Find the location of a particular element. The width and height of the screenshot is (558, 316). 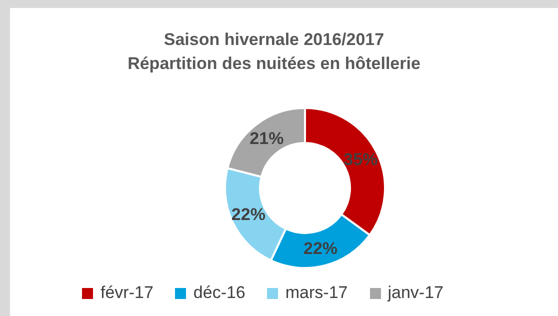

legend-label: févr-17 is located at coordinates (126, 293).